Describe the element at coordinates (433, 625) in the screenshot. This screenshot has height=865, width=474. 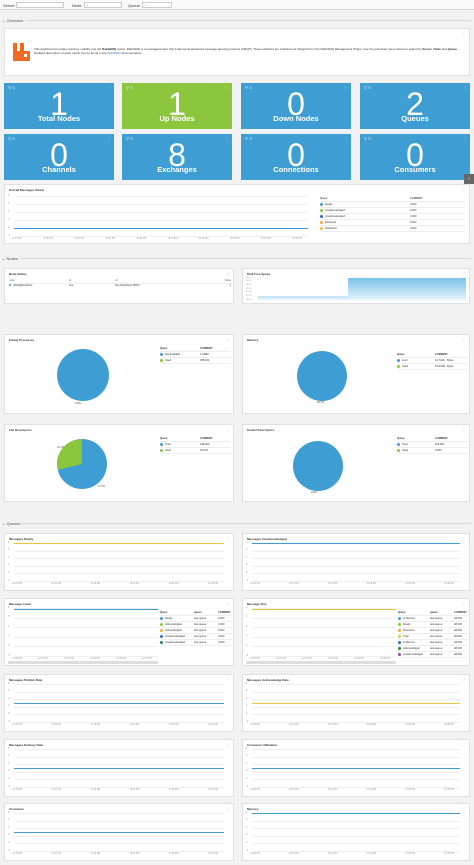
I see `legend-row: Ready test-queue 28.000` at that location.